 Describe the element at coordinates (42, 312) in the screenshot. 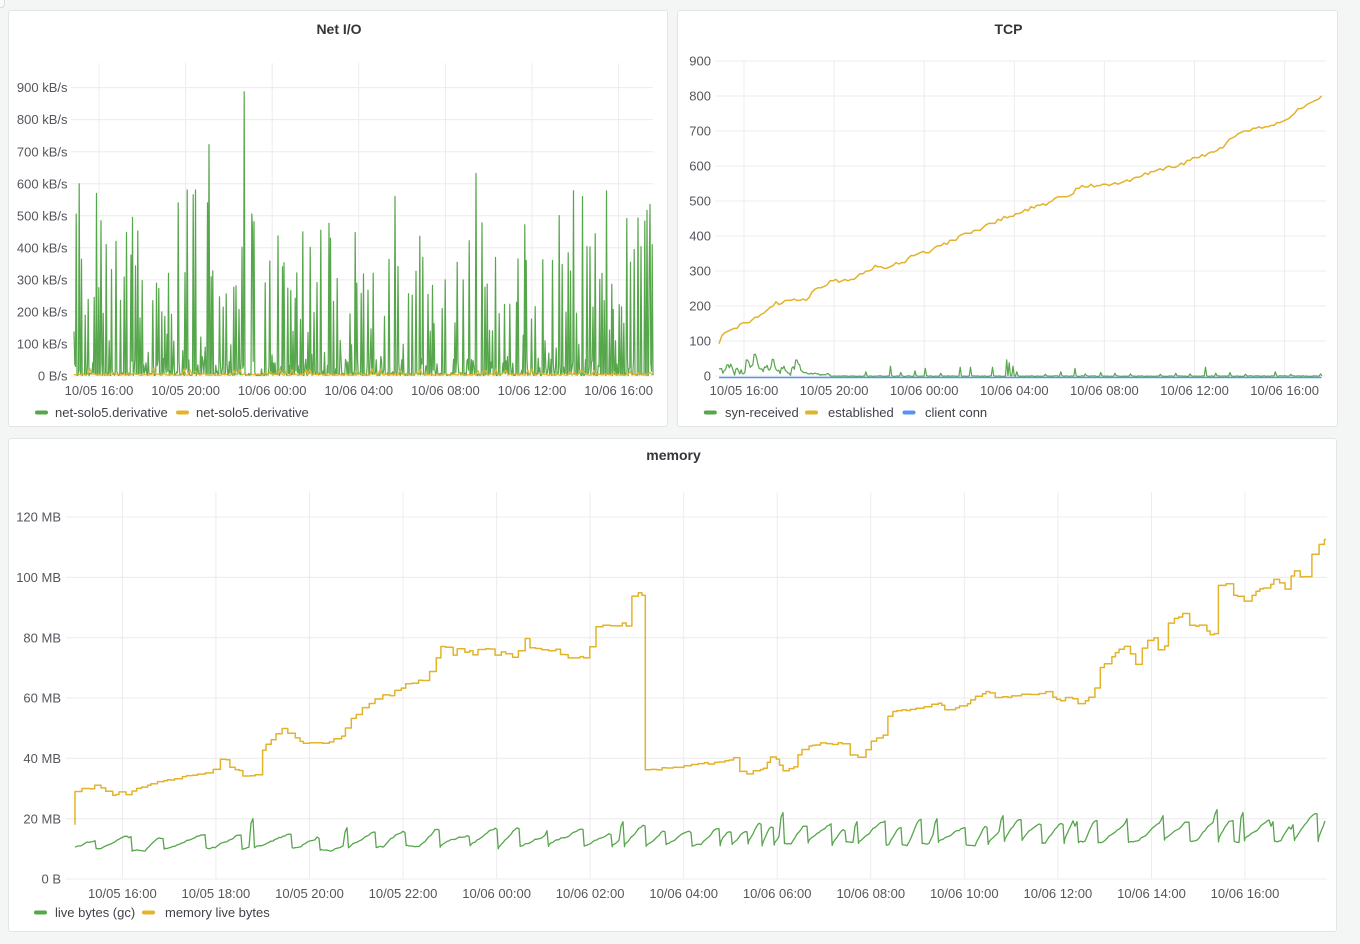

I see `svg-text: 200 kB/s` at that location.